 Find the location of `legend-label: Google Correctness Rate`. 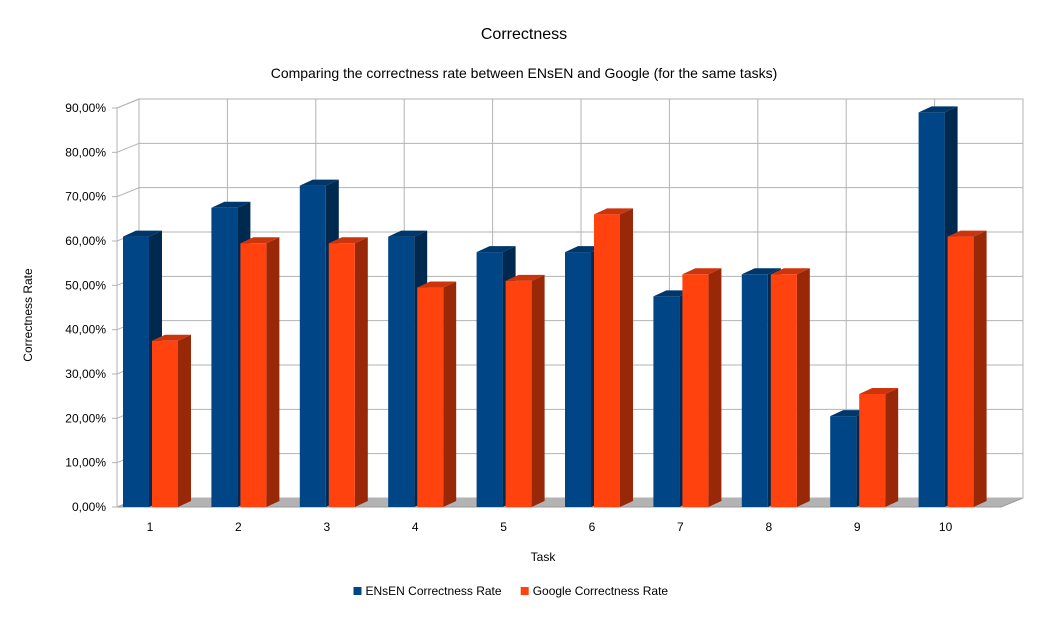

legend-label: Google Correctness Rate is located at coordinates (601, 591).